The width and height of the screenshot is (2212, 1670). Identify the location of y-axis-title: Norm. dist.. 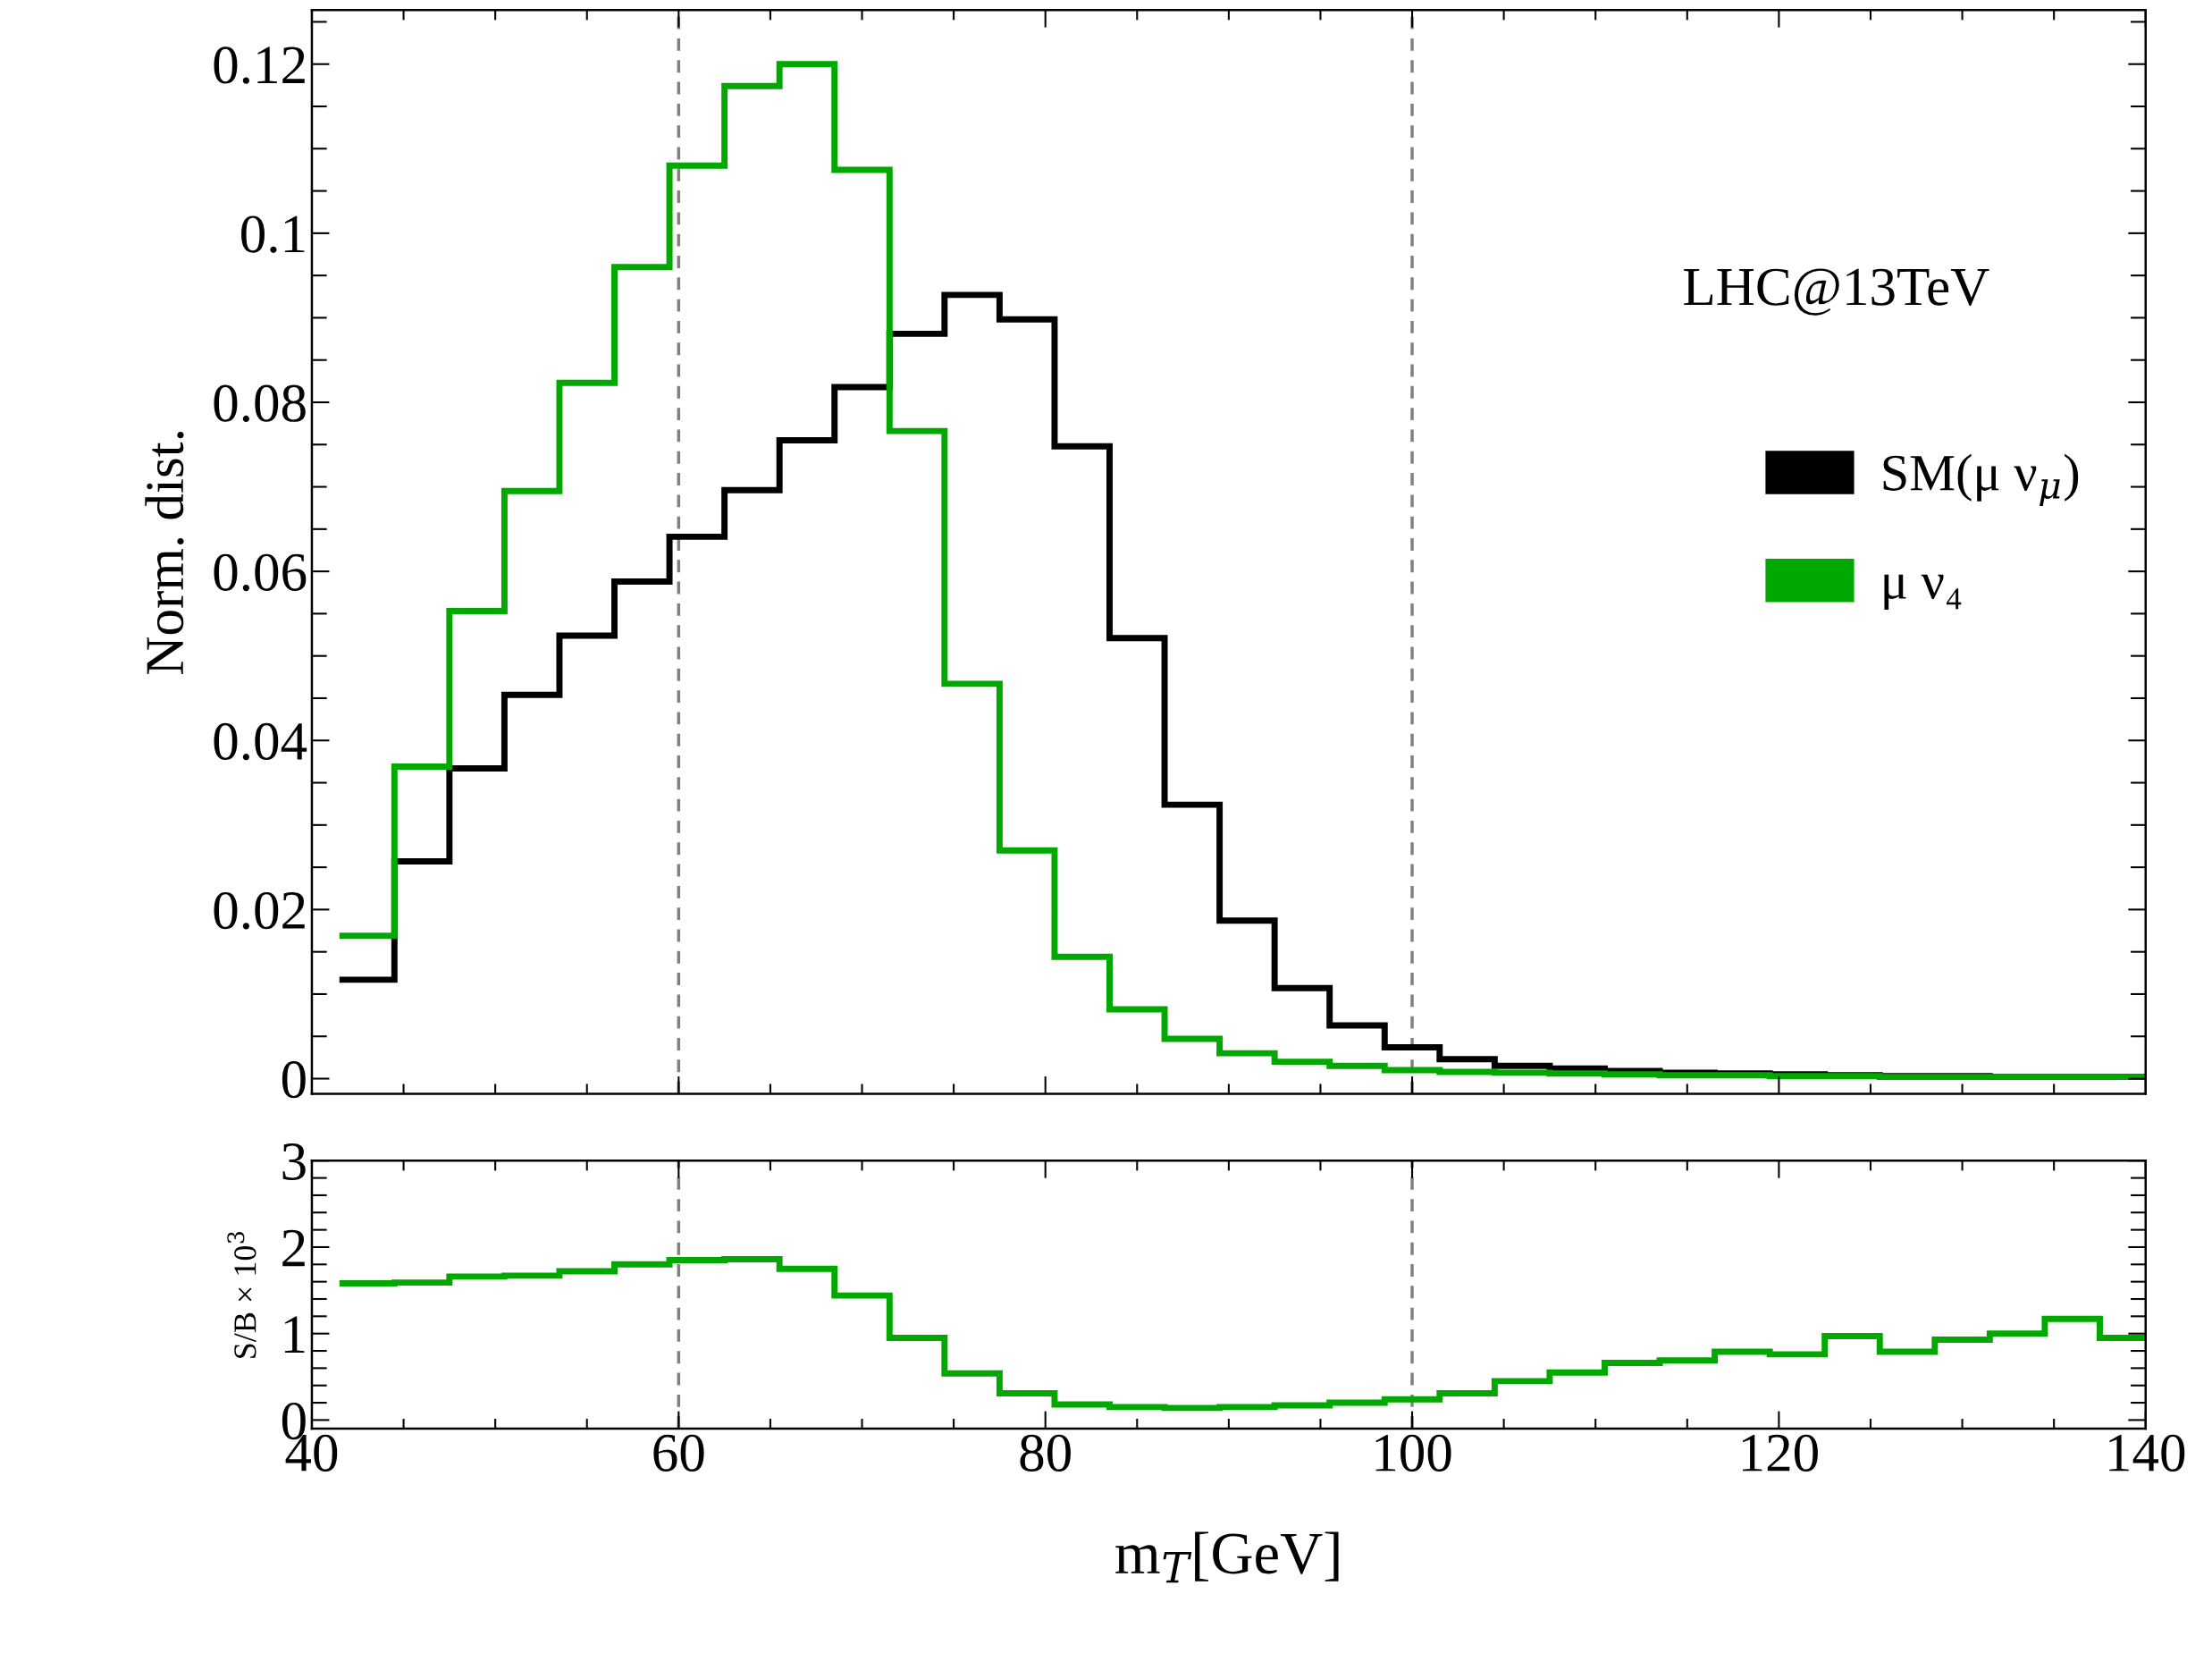
(164, 553).